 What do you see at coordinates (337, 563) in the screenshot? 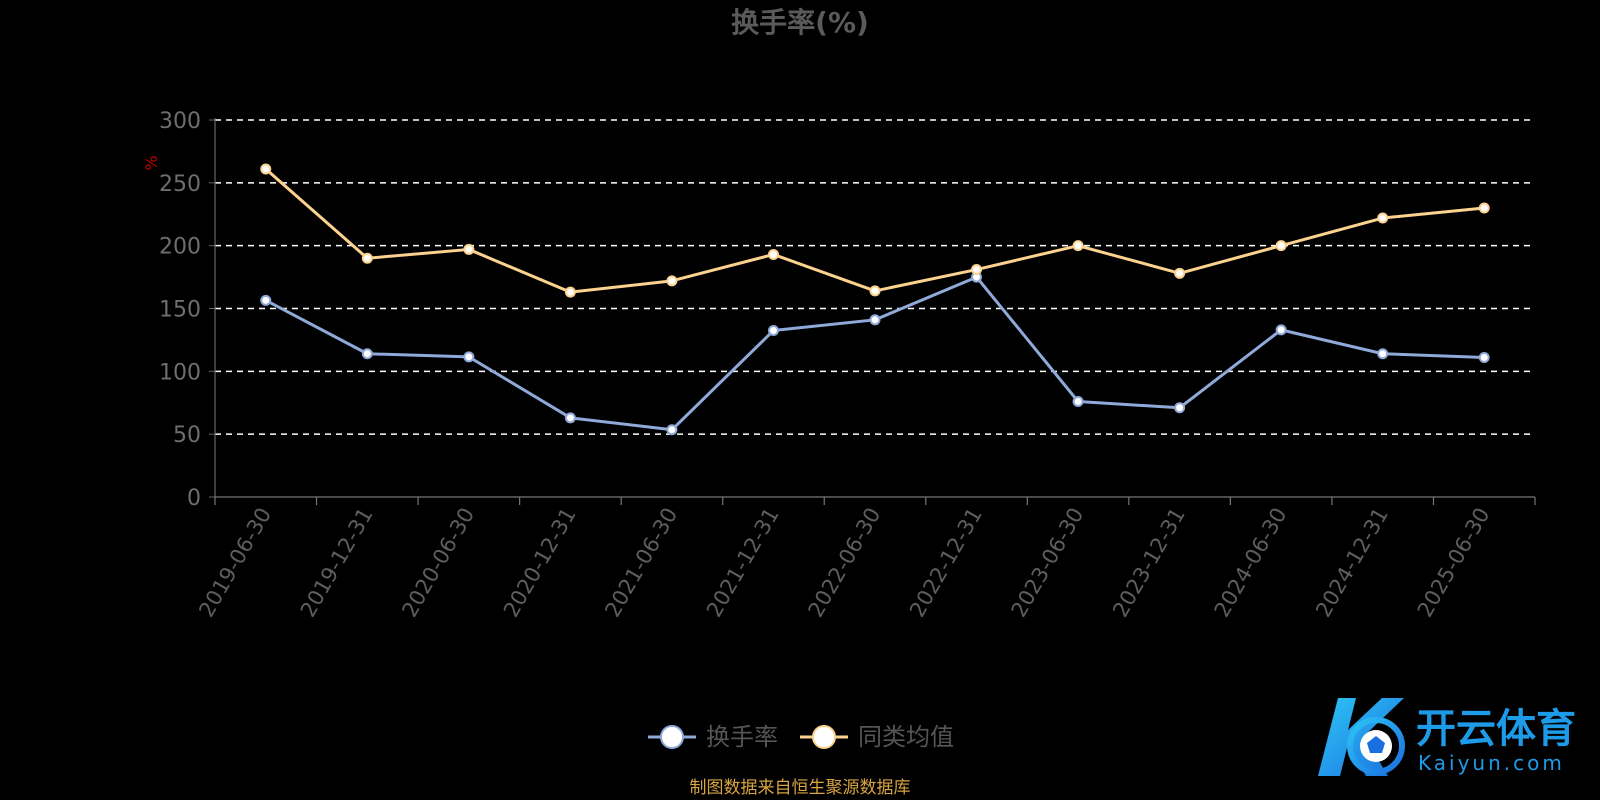
I see `x-tick-label: 2019-12-31` at bounding box center [337, 563].